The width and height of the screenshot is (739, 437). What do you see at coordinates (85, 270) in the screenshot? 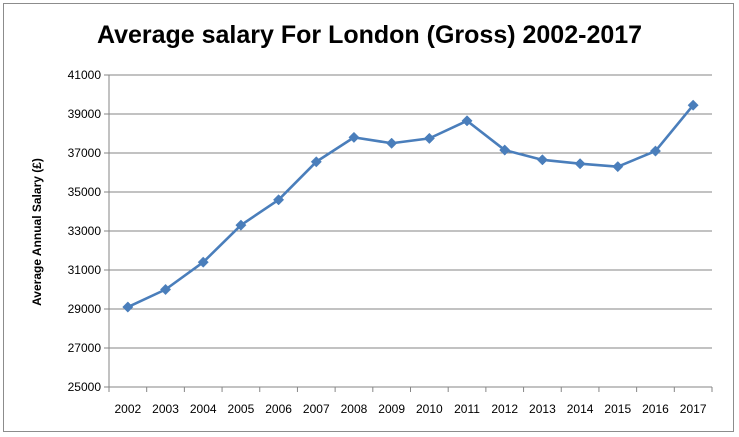
I see `y-tick-label: 31000` at bounding box center [85, 270].